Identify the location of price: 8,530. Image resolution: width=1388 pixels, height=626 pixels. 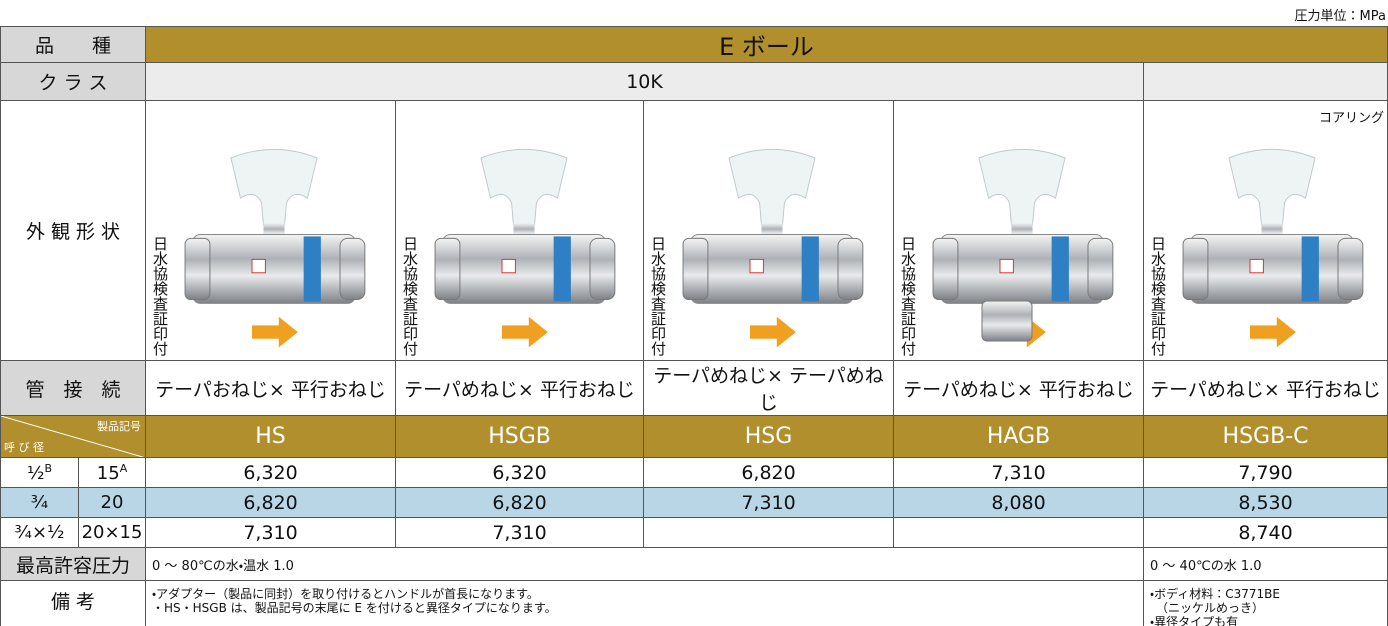
(1265, 502).